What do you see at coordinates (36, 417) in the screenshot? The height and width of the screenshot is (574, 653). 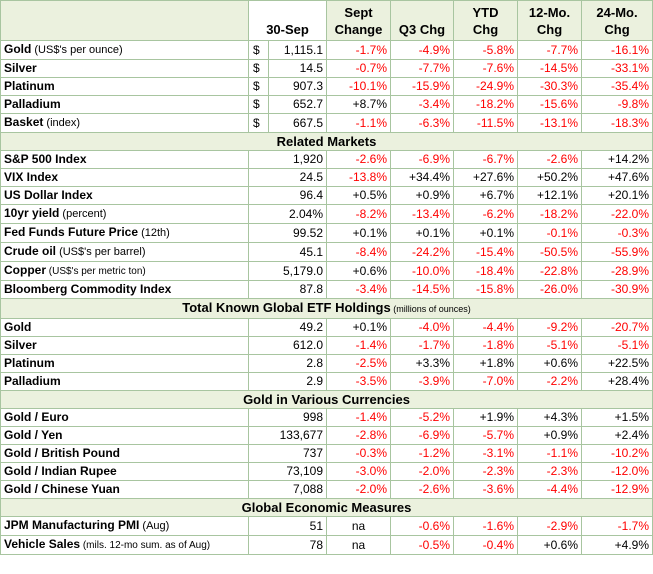 I see `row-label-name: Gold / Euro` at bounding box center [36, 417].